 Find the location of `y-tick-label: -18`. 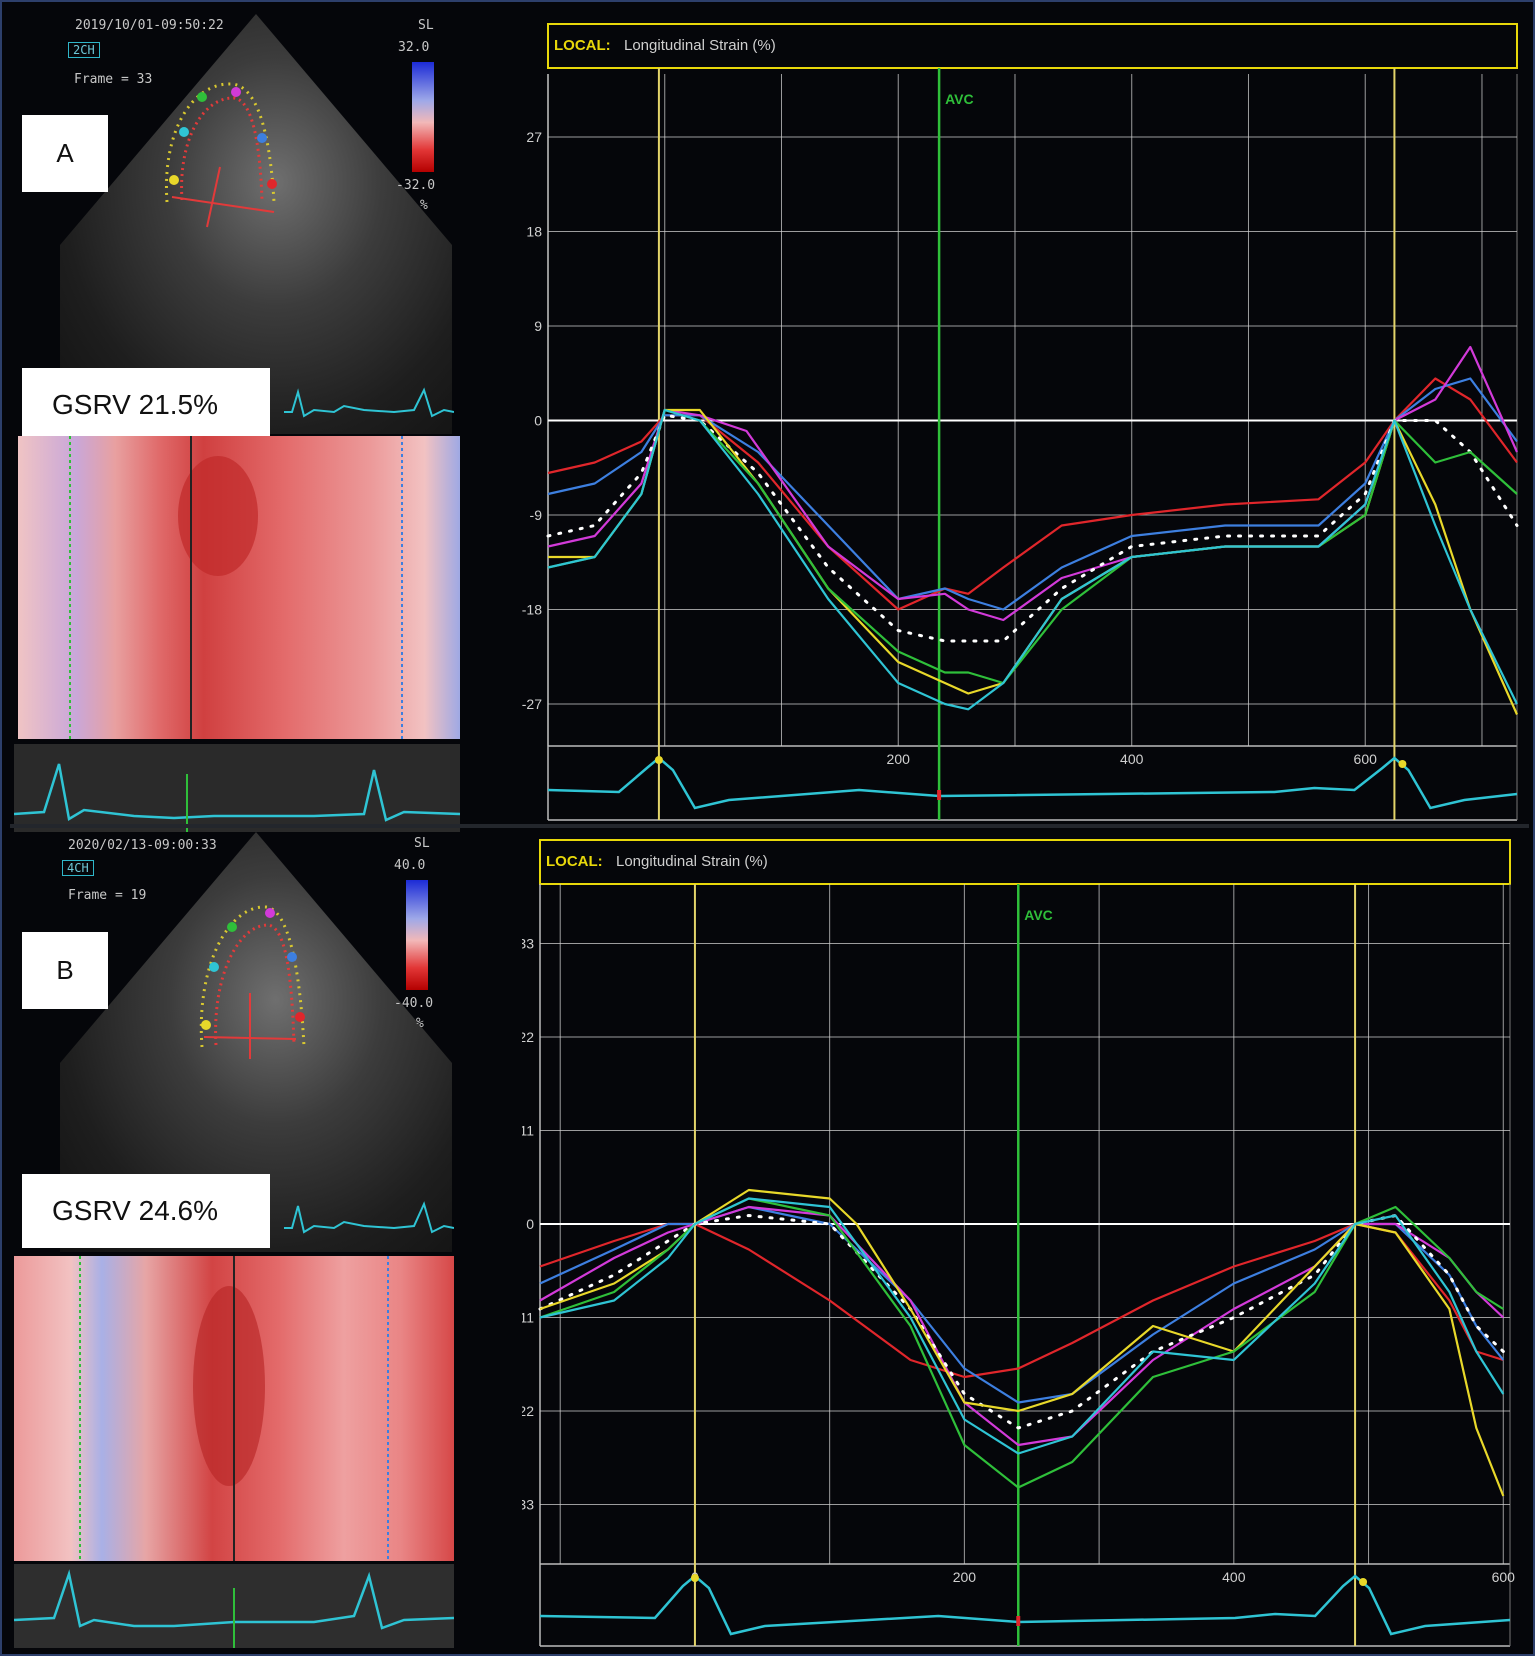

y-tick-label: -18 is located at coordinates (532, 610).